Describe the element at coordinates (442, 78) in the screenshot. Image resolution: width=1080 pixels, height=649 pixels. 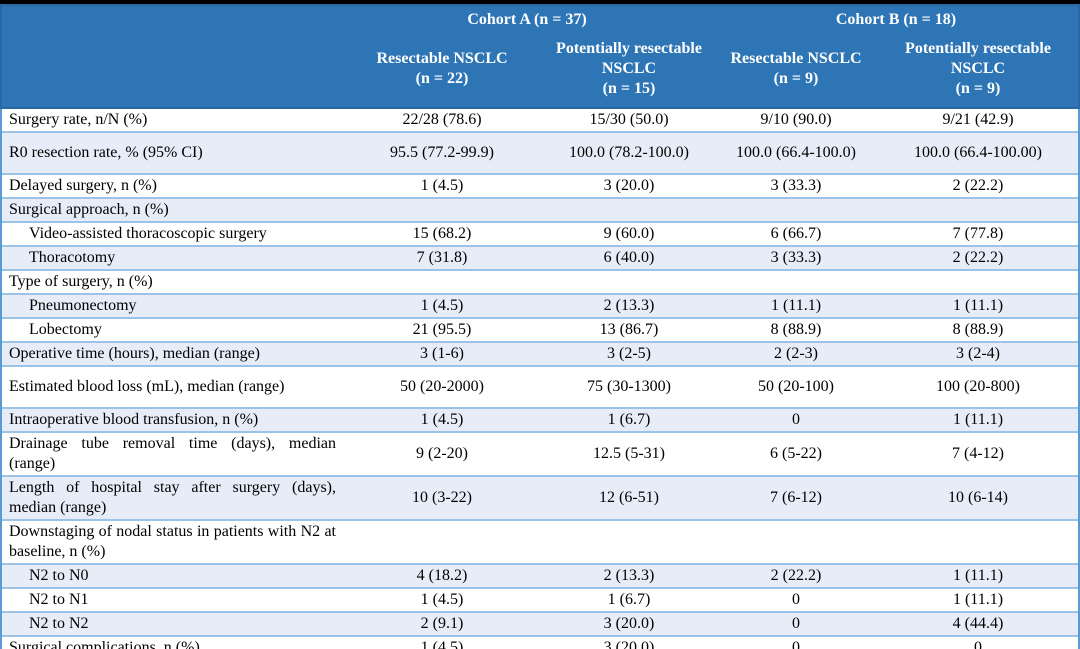
I see `column-n: (n = 22)` at that location.